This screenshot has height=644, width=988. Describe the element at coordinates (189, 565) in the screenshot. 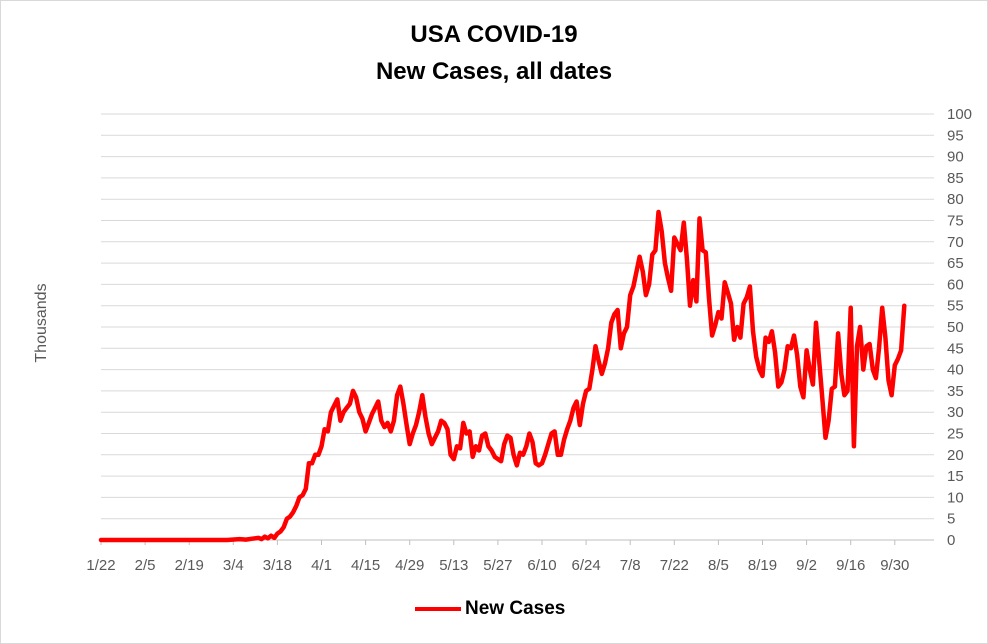

I see `x-tick-label: 2/19` at that location.